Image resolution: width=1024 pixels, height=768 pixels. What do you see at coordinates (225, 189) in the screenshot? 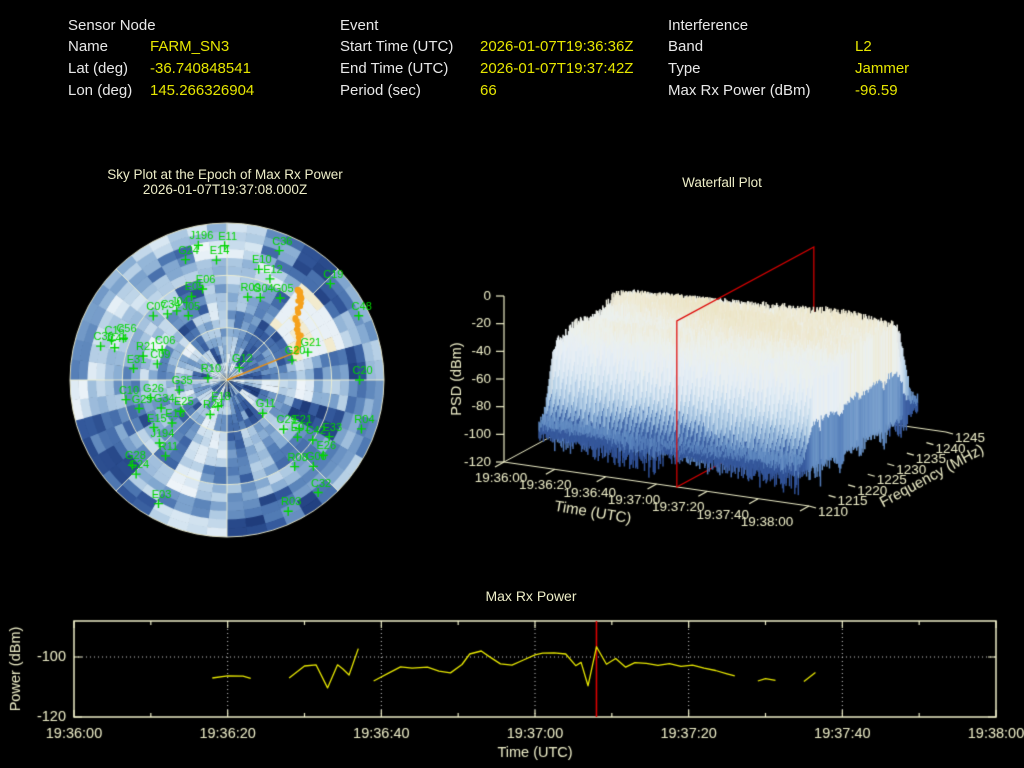
I see `sky-plot-epoch: 2026-01-07T19:37:08.000Z` at bounding box center [225, 189].